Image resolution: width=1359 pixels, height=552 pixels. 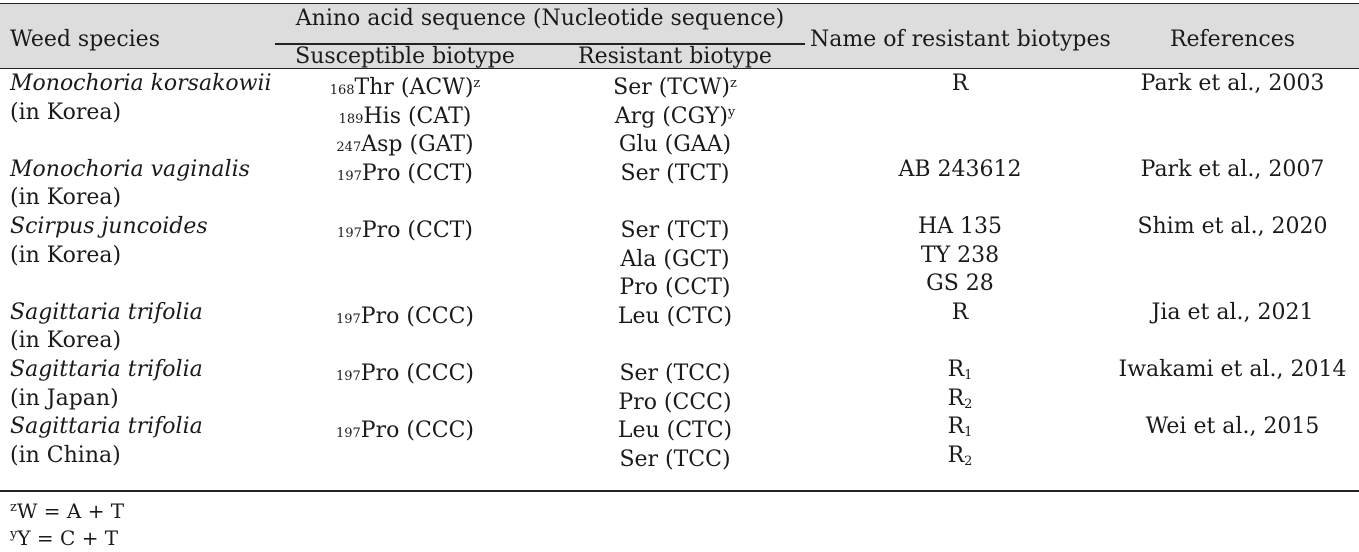 What do you see at coordinates (64, 398) in the screenshot?
I see `weed-species-cell: (in Japan)` at bounding box center [64, 398].